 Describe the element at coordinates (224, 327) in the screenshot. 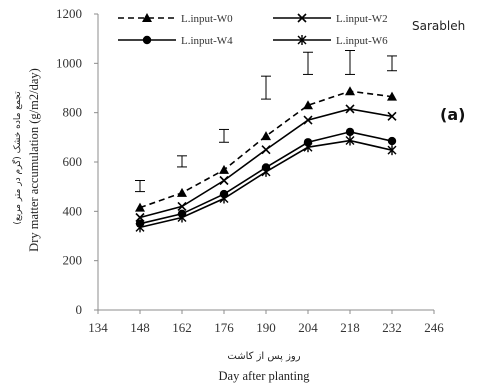

I see `x-tick-label: 176` at that location.